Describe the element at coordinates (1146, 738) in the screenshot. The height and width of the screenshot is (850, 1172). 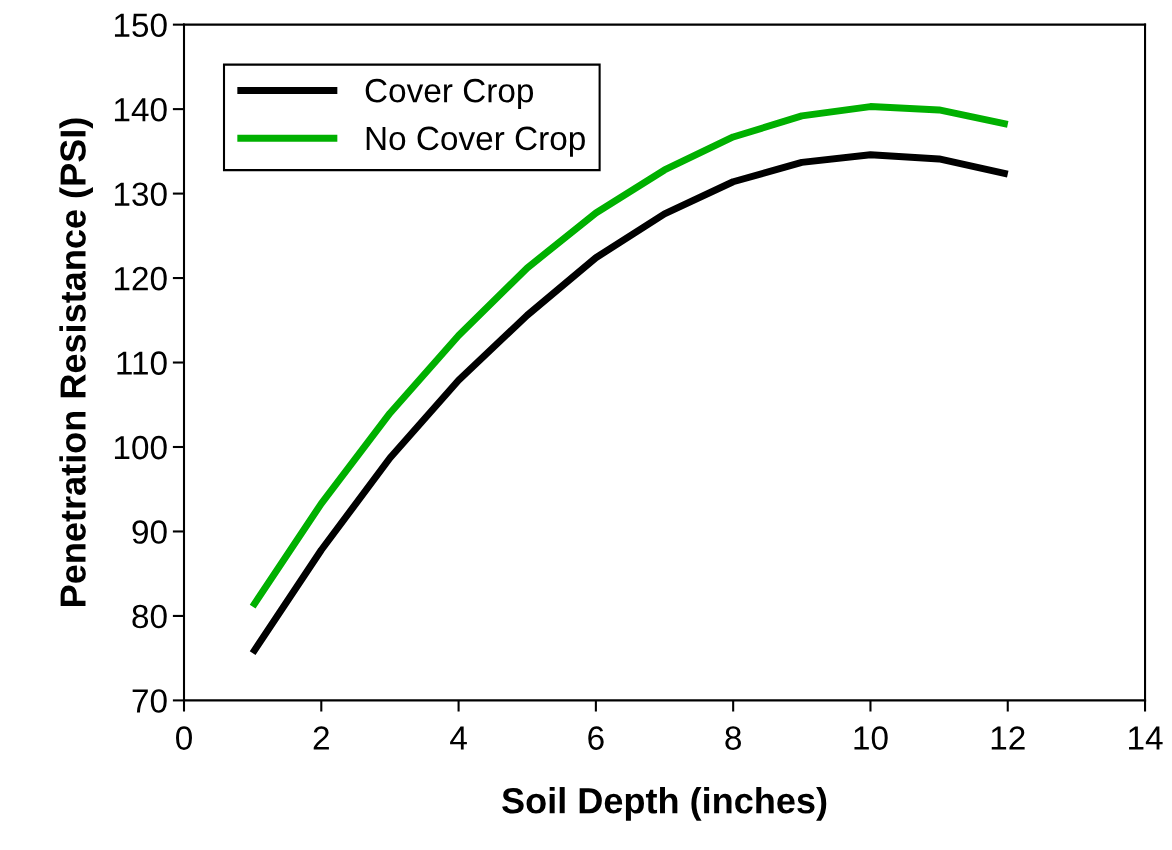
I see `x-tick-label: 14` at that location.